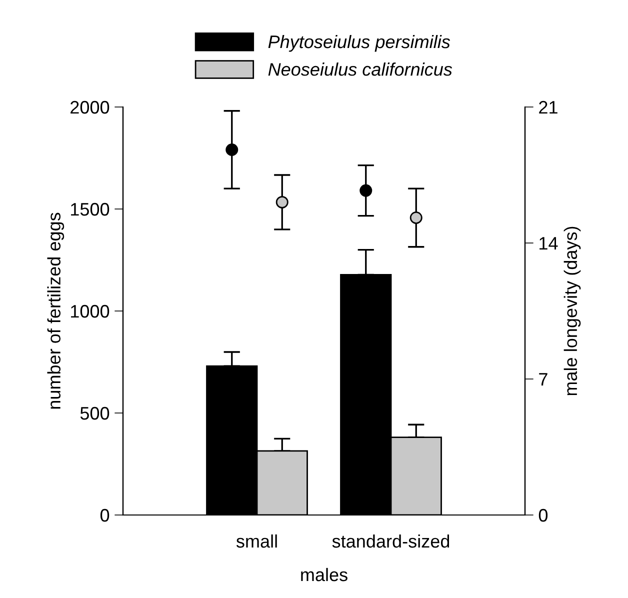 The width and height of the screenshot is (628, 598). What do you see at coordinates (90, 209) in the screenshot?
I see `y-tick-label: 1500` at bounding box center [90, 209].